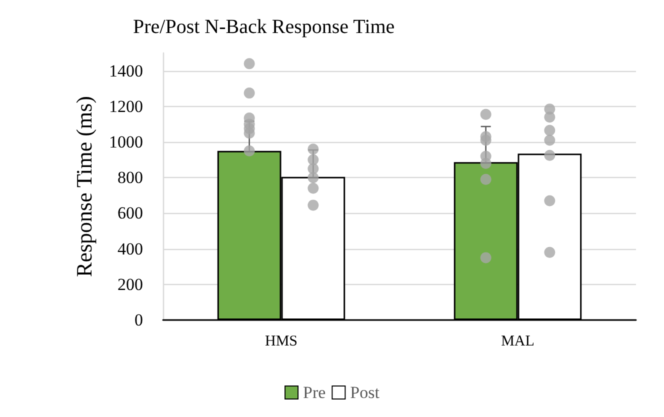 The height and width of the screenshot is (417, 664). What do you see at coordinates (126, 70) in the screenshot?
I see `y-tick-label: 1400` at bounding box center [126, 70].